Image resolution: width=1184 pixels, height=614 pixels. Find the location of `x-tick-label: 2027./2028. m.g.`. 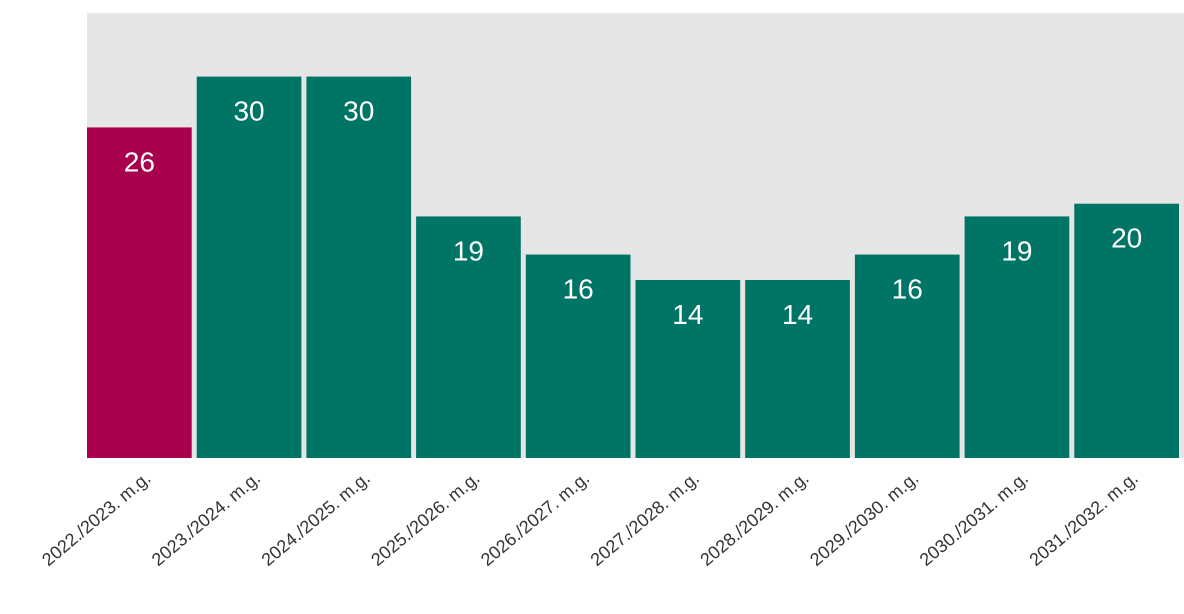

x-tick-label: 2027./2028. m.g. is located at coordinates (645, 519).